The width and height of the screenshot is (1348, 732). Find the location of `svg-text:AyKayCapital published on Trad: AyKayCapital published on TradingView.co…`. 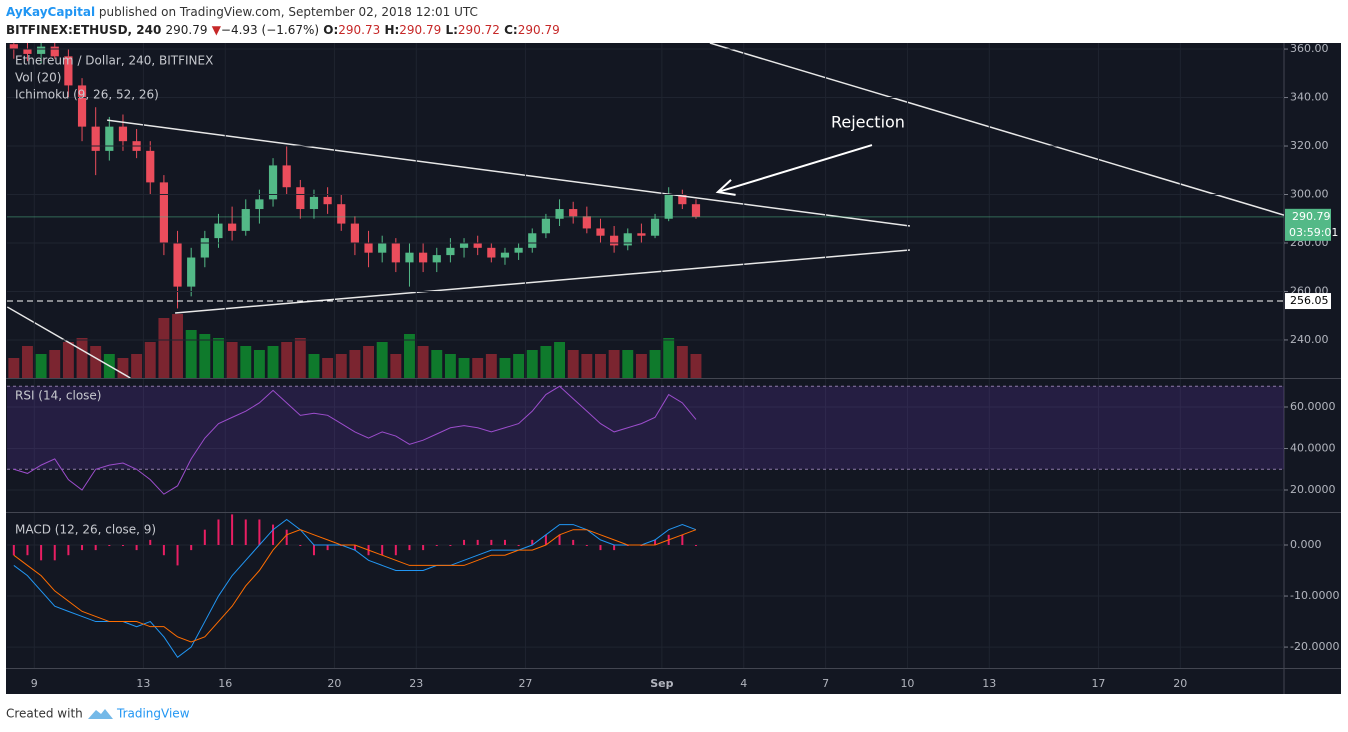

svg-text:AyKayCapital published on Trad: AyKayCapital published on TradingView.co… is located at coordinates (242, 12).